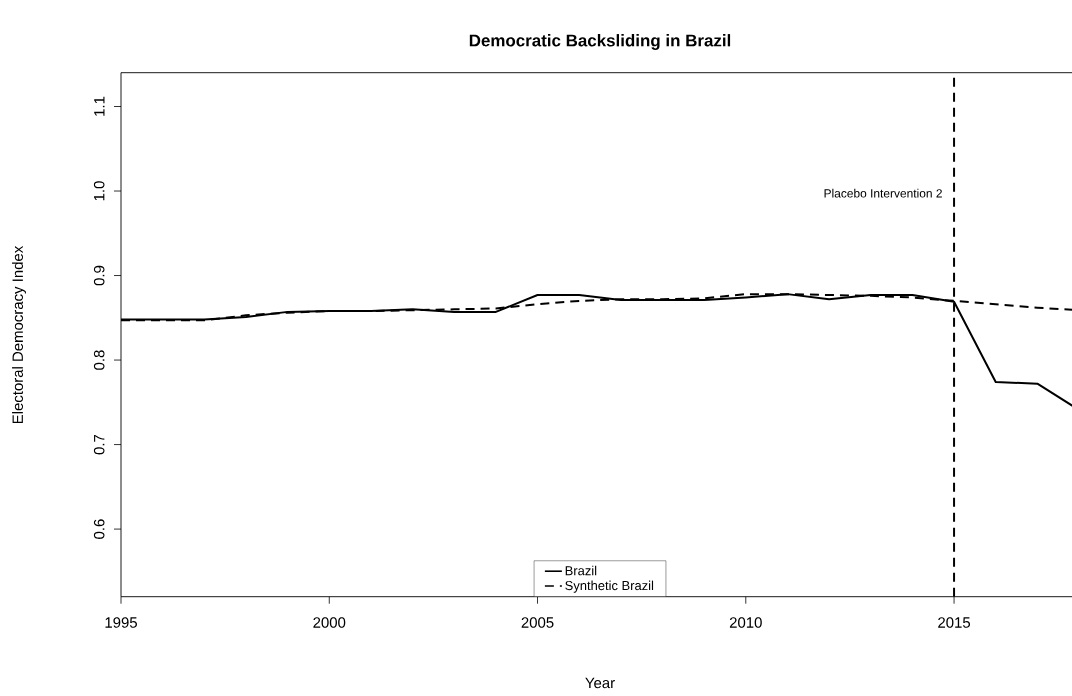 The width and height of the screenshot is (1072, 696). I want to click on x-tick-label: 2015, so click(954, 622).